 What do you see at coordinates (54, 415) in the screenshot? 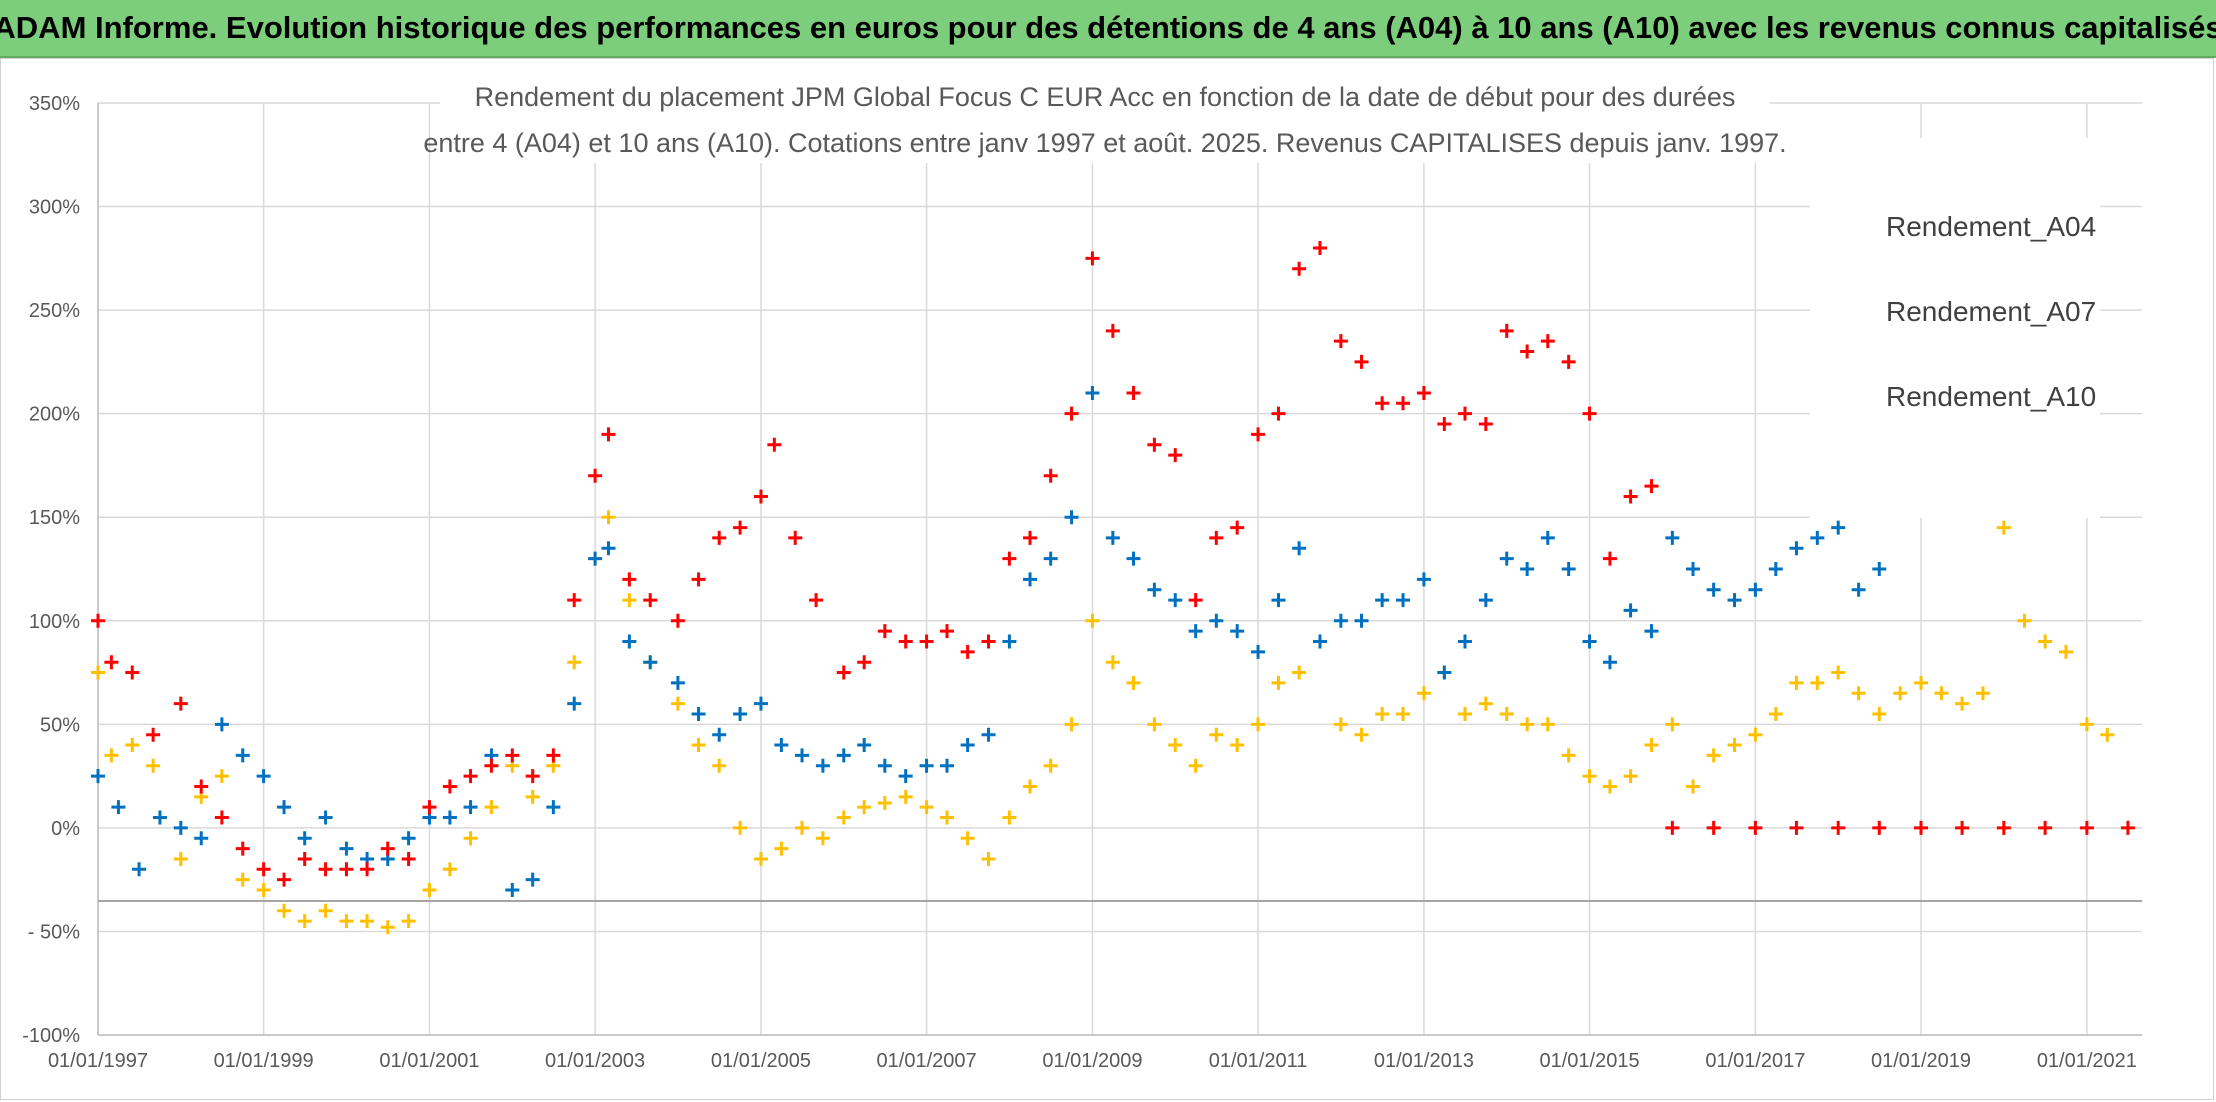
I see `y-tick-label: 200%` at bounding box center [54, 415].